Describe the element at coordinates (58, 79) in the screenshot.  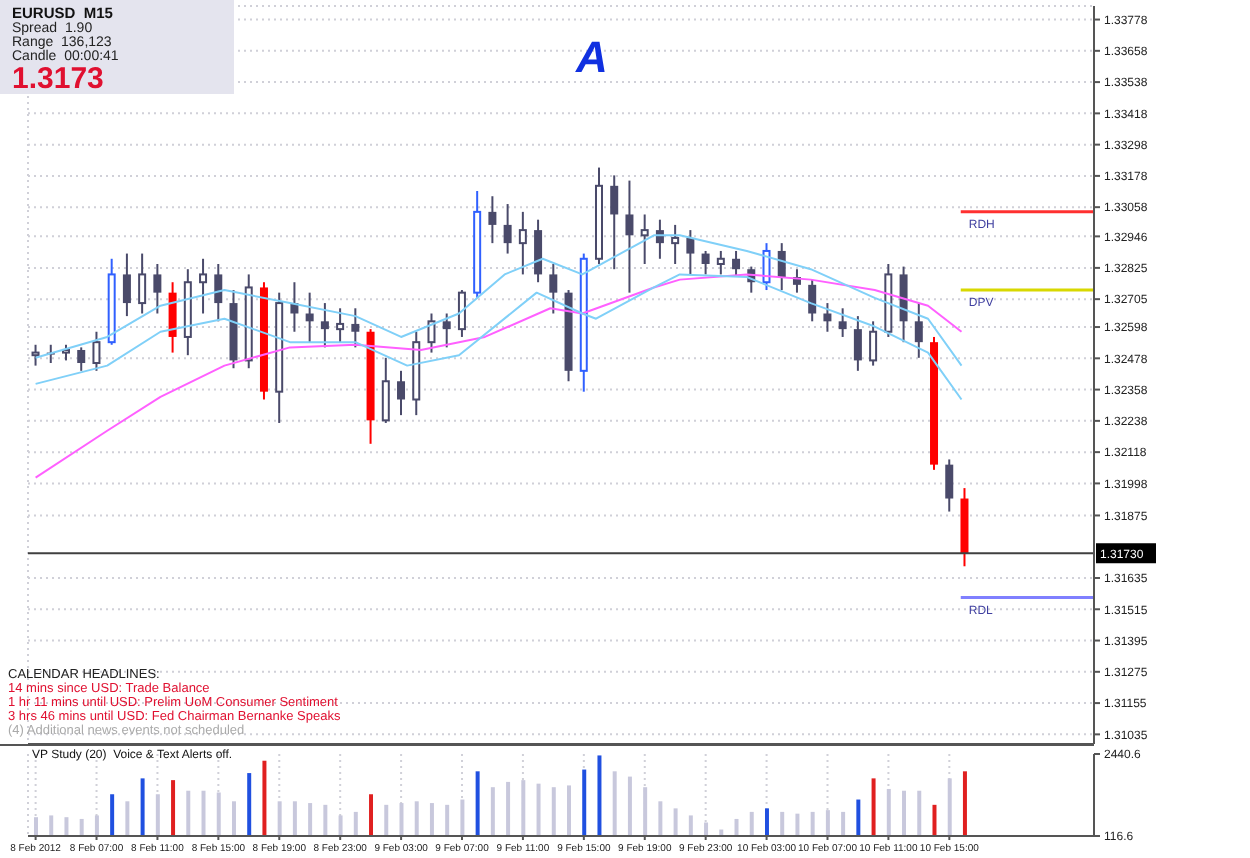
I see `annotation: 1.3173` at that location.